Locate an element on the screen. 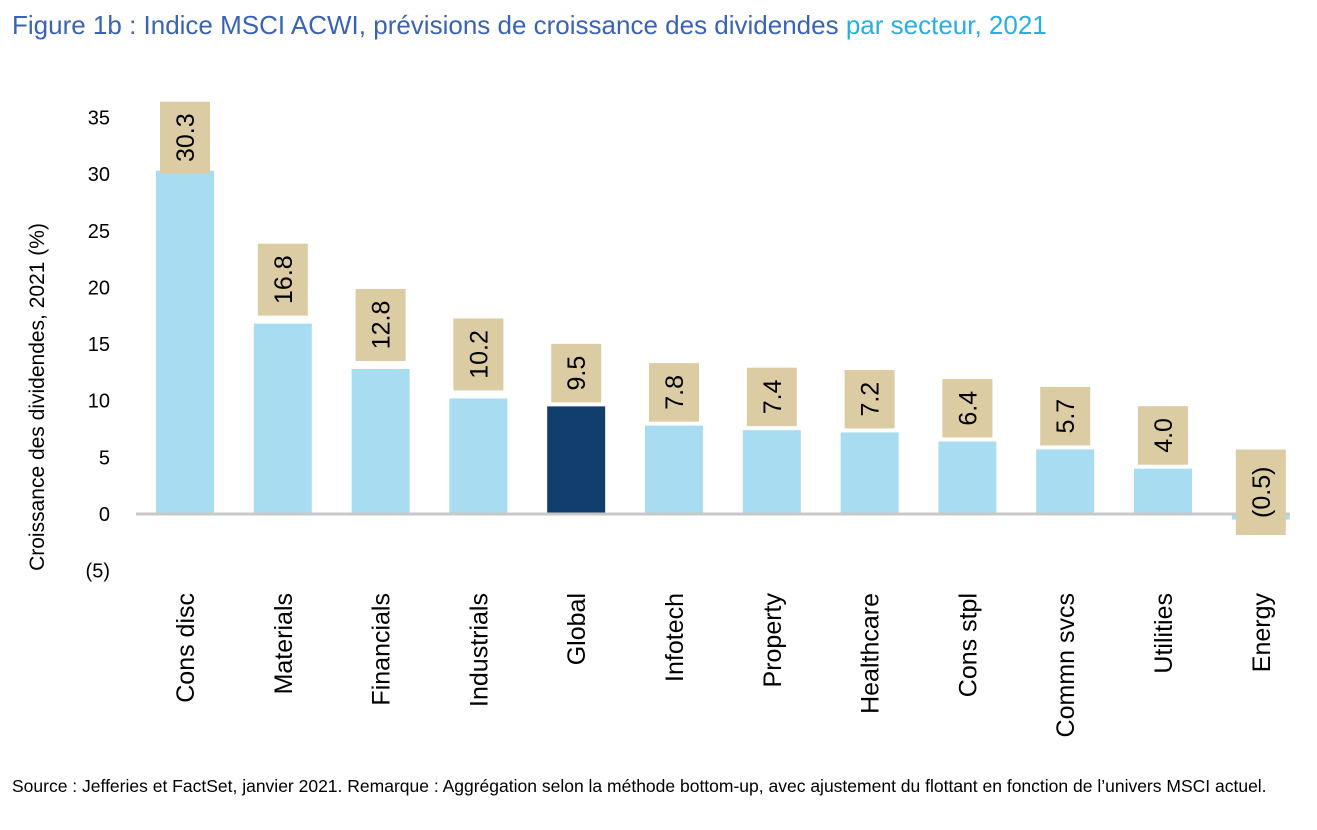 The width and height of the screenshot is (1317, 830). y-tick-label: 0 is located at coordinates (104, 515).